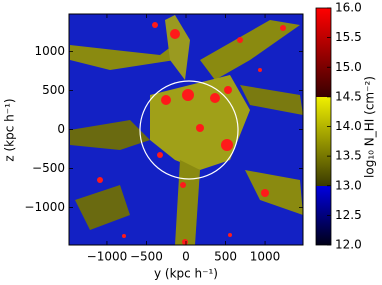 The width and height of the screenshot is (382, 285). What do you see at coordinates (61, 129) in the screenshot?
I see `y-tick-label: 0` at bounding box center [61, 129].